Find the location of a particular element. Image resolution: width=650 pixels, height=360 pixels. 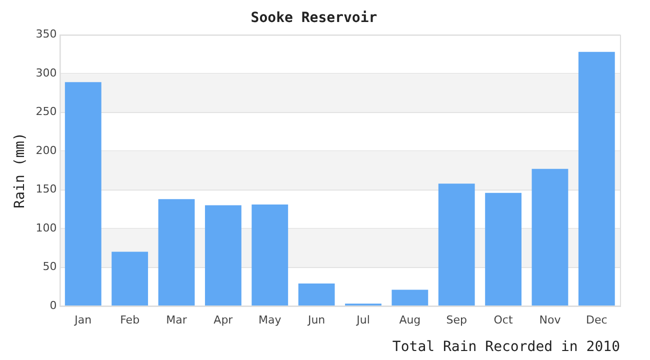

x-tick-label: Feb is located at coordinates (130, 319).